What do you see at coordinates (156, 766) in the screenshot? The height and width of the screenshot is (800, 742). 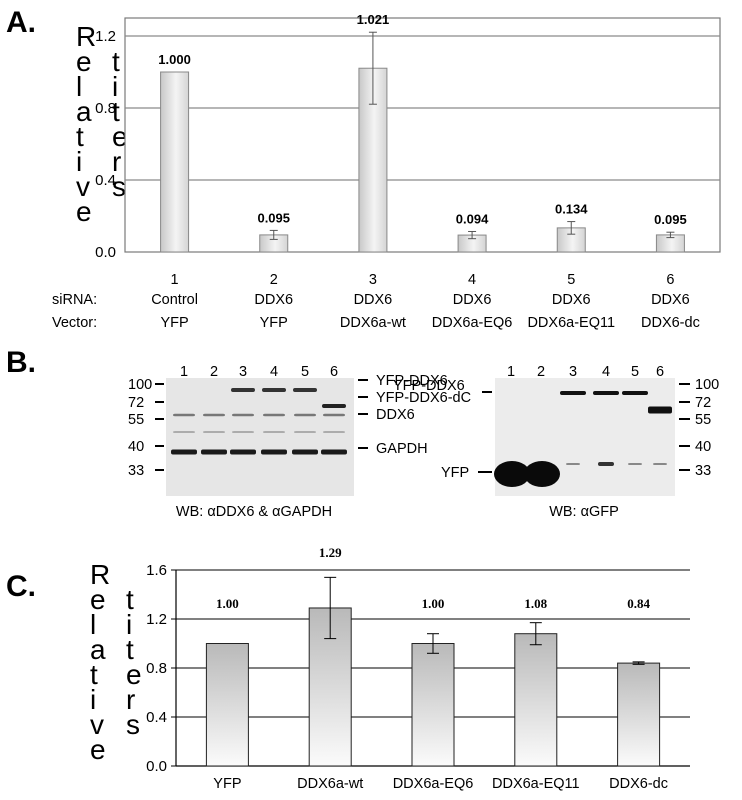 I see `panel-c-ytick: 0.0` at bounding box center [156, 766].